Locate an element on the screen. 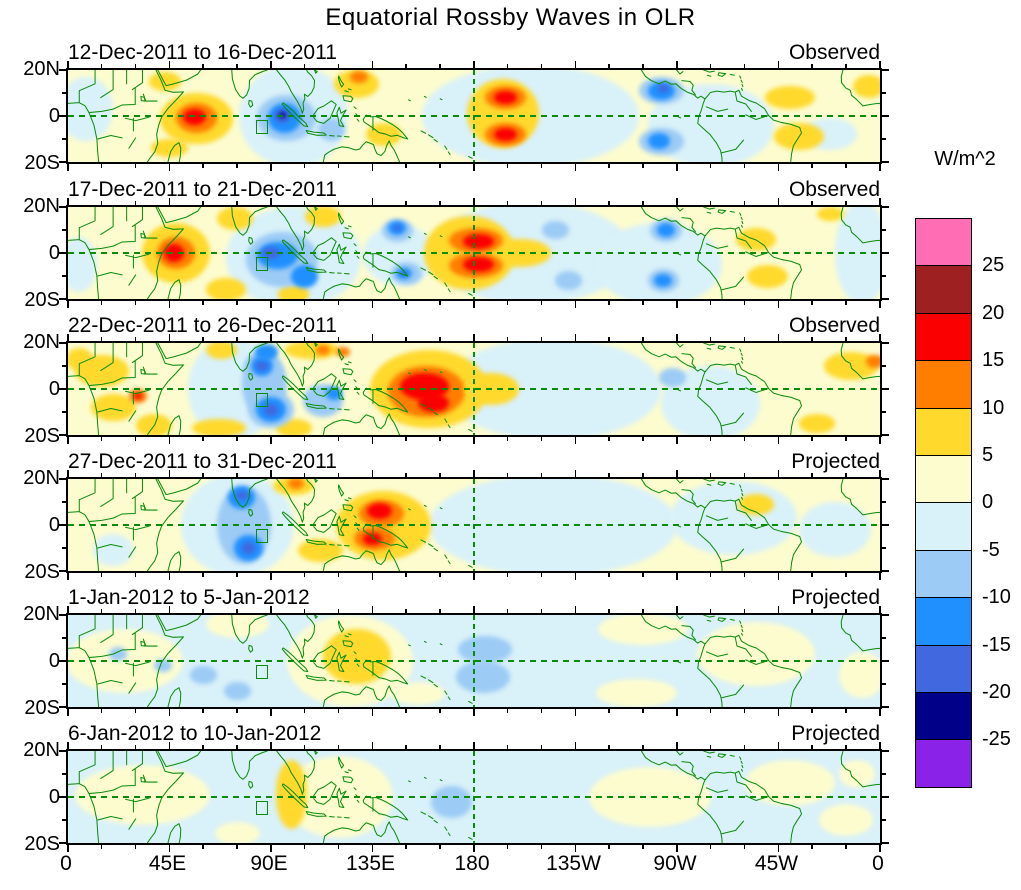 This screenshot has height=890, width=1021. dateline-dashline is located at coordinates (474, 253).